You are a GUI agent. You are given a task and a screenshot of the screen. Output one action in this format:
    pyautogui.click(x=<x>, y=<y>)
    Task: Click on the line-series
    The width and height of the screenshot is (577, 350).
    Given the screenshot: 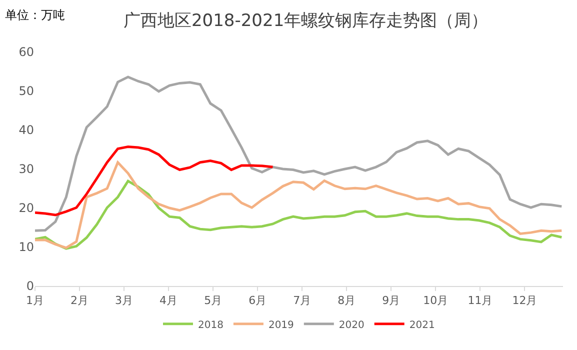 What is the action you would take?
    pyautogui.click(x=154, y=181)
    